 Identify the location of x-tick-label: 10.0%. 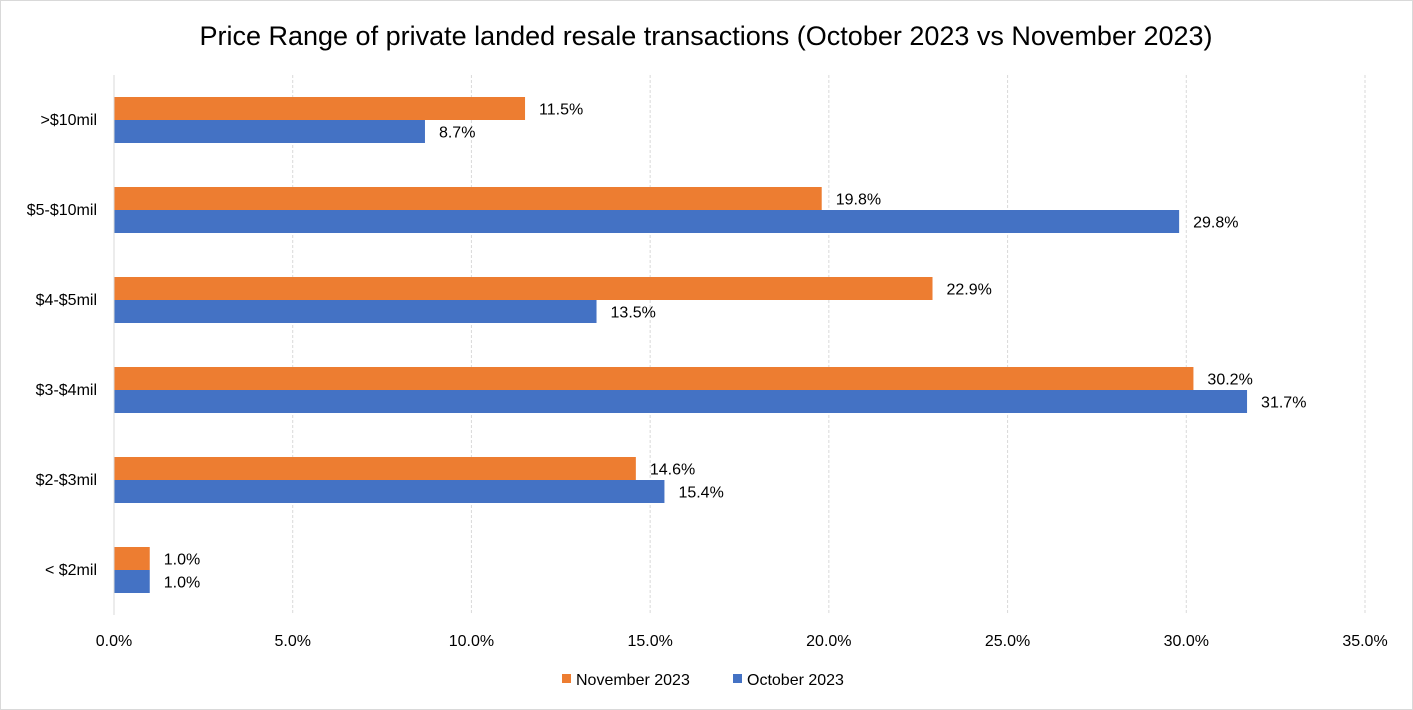
(471, 641).